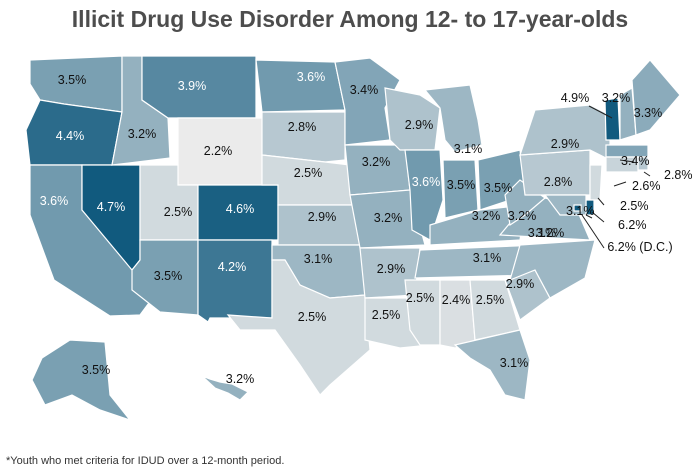  Describe the element at coordinates (639, 247) in the screenshot. I see `state-label-dc: 6.2% (D.C.)` at that location.